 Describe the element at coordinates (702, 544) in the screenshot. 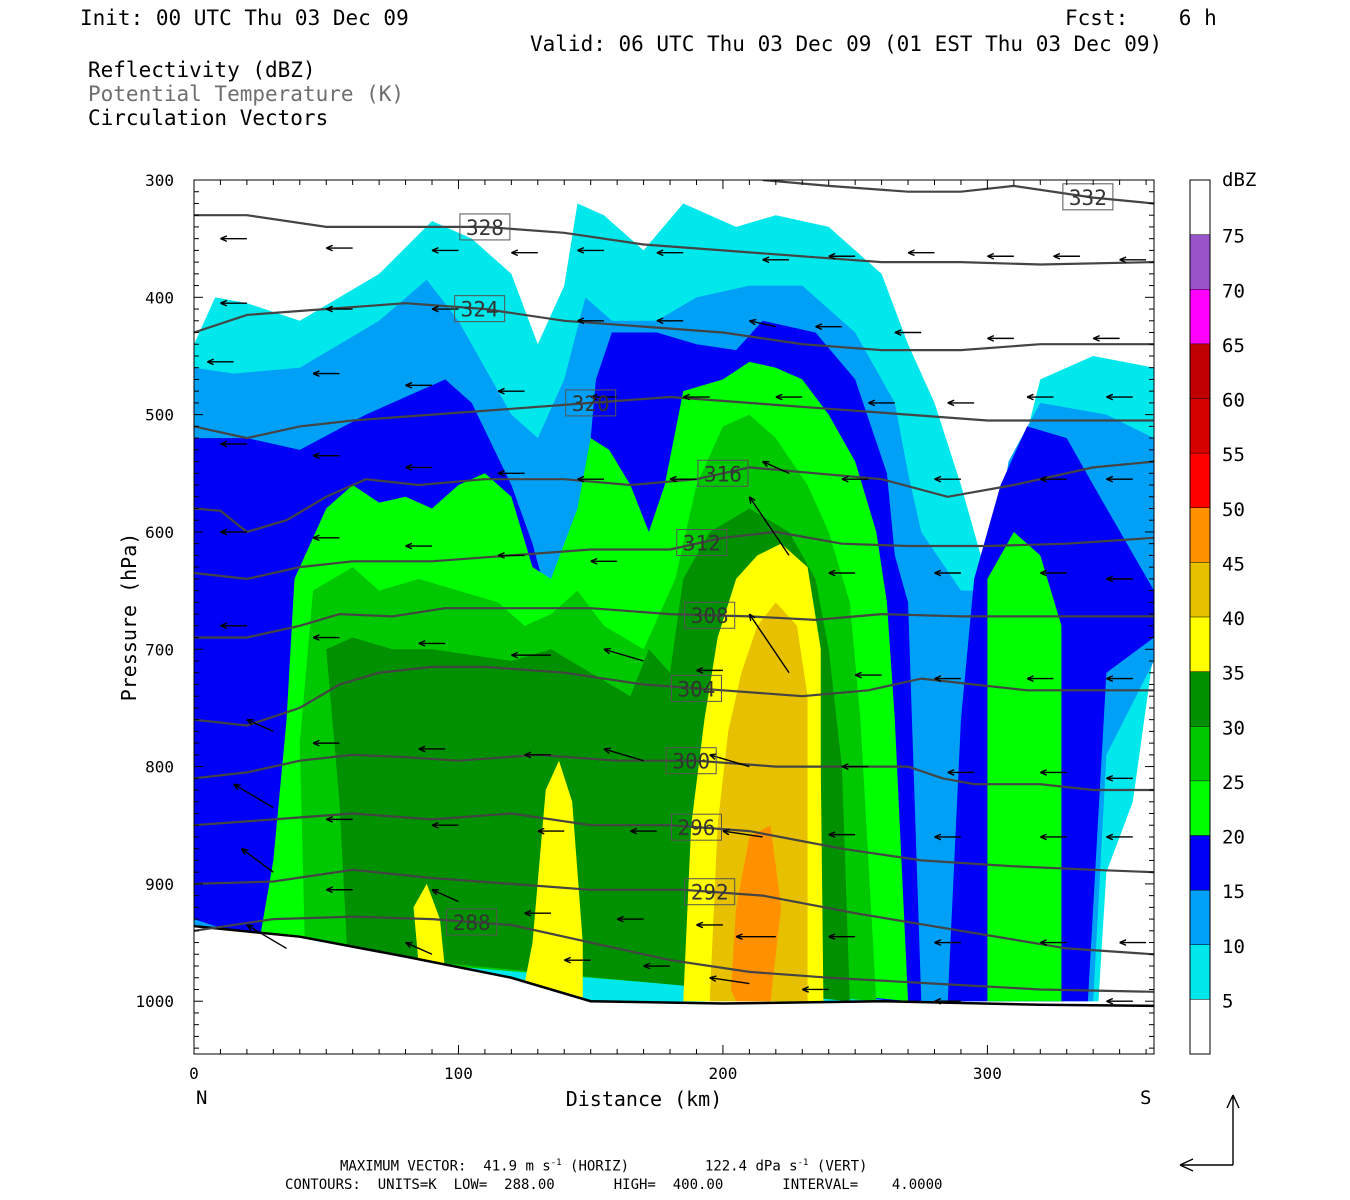

I see `theta-label-312: 312` at that location.